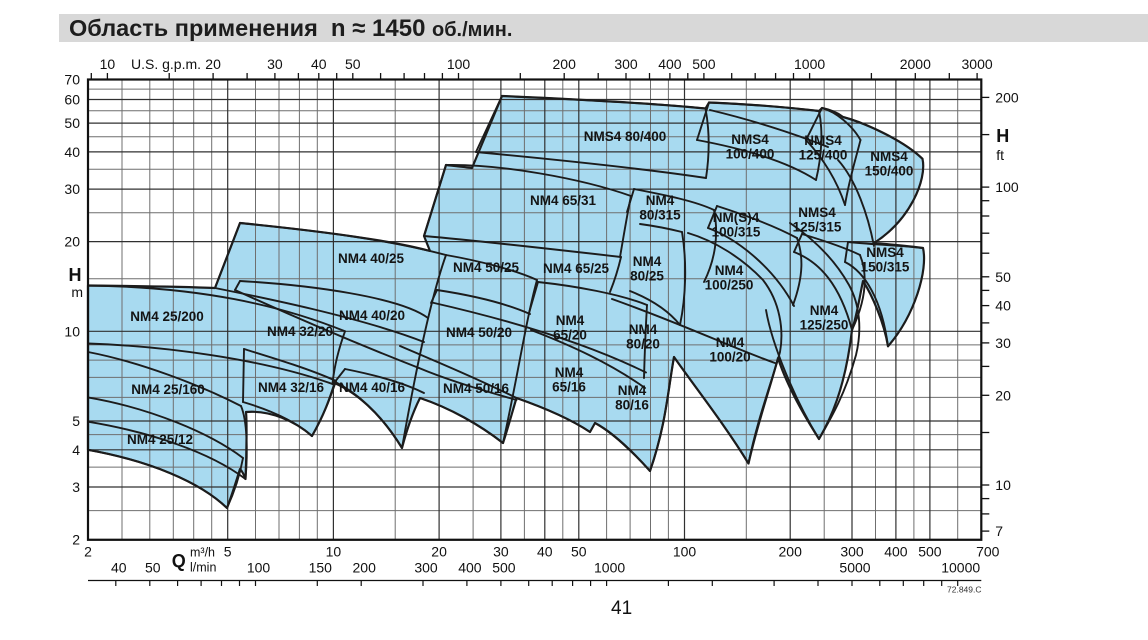 This screenshot has width=1148, height=640. I want to click on svg-text: NM(S)4, so click(736, 217).